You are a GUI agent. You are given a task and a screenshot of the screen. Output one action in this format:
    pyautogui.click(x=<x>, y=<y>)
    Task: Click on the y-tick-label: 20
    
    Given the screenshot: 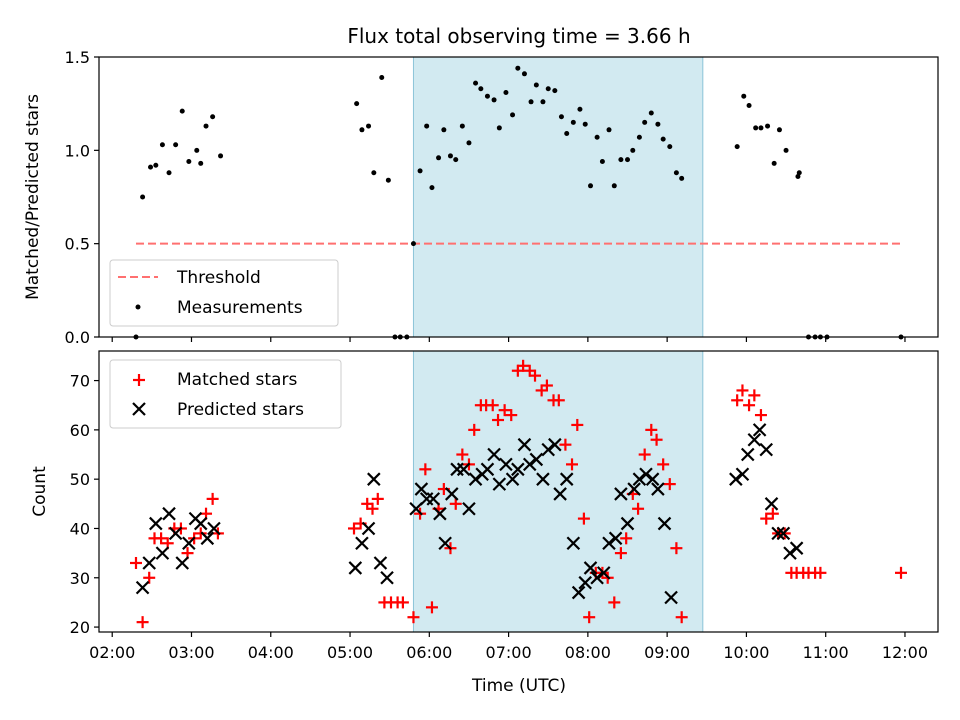 What is the action you would take?
    pyautogui.click(x=80, y=627)
    